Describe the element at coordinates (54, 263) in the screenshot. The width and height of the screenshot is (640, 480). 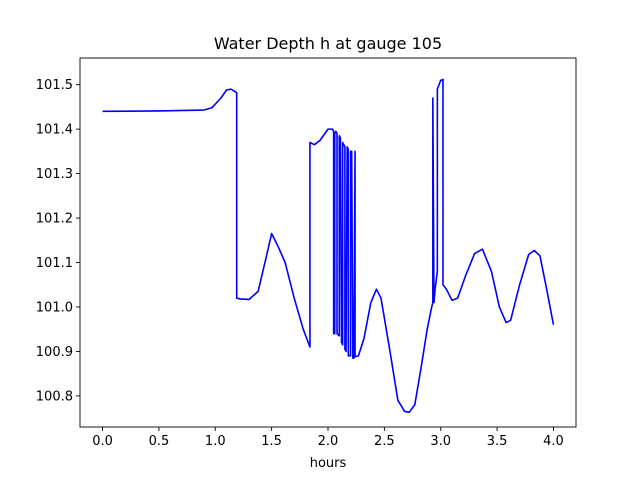
I see `y-tick-label: 101.1` at that location.